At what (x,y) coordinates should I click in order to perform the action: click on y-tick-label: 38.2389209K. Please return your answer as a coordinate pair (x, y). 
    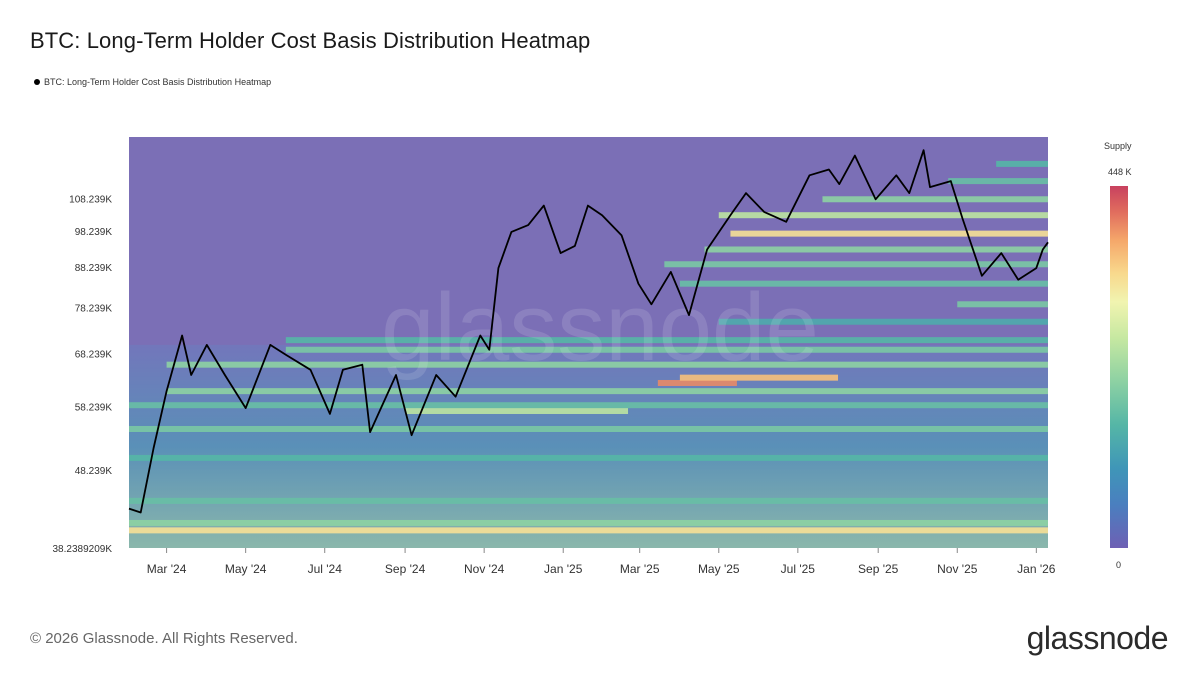
    Looking at the image, I should click on (82, 549).